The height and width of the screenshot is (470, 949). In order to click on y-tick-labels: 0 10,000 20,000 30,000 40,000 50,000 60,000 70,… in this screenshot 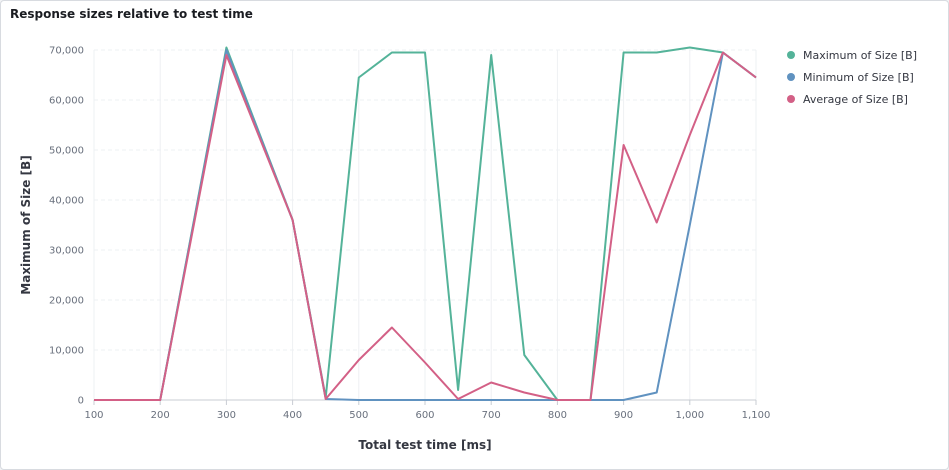, I will do `click(66, 226)`.